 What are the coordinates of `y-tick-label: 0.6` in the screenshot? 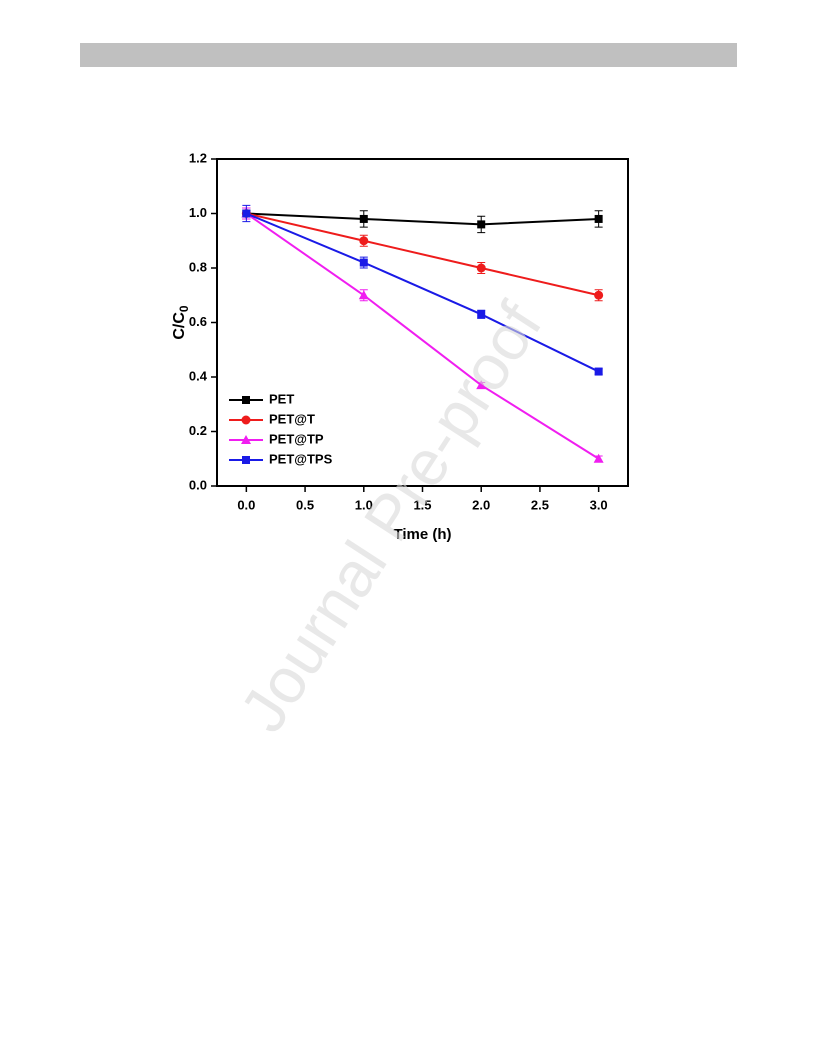 It's located at (198, 321).